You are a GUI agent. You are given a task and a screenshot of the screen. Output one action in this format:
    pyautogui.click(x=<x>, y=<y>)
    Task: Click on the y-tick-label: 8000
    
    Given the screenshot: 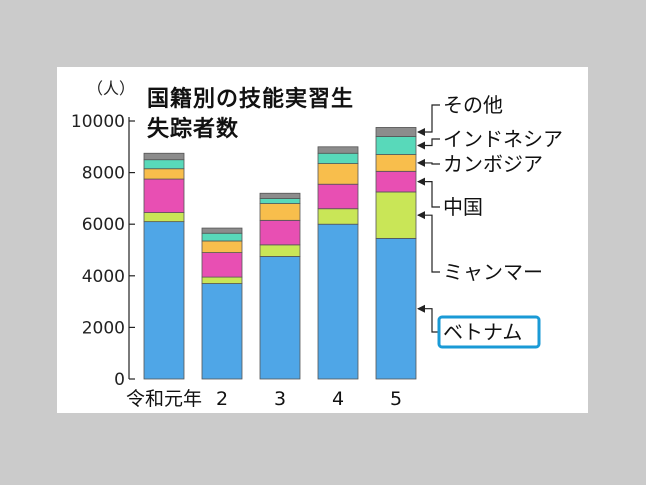 What is the action you would take?
    pyautogui.click(x=103, y=174)
    